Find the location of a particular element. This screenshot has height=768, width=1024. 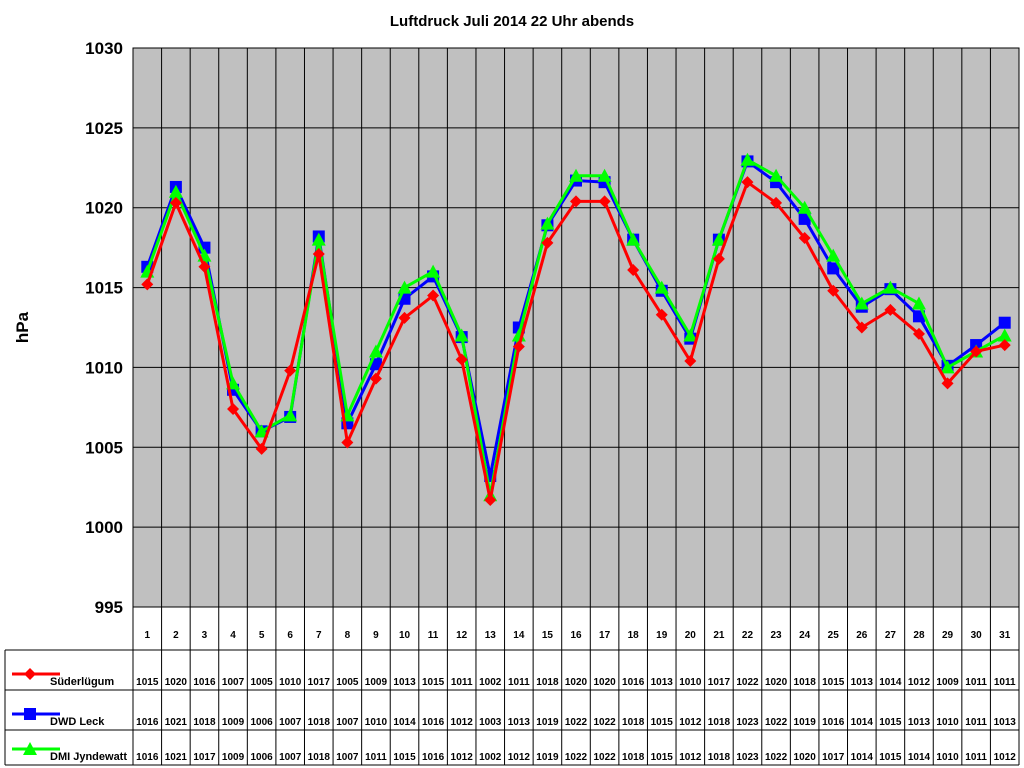

x-category-label: 15 is located at coordinates (548, 635).